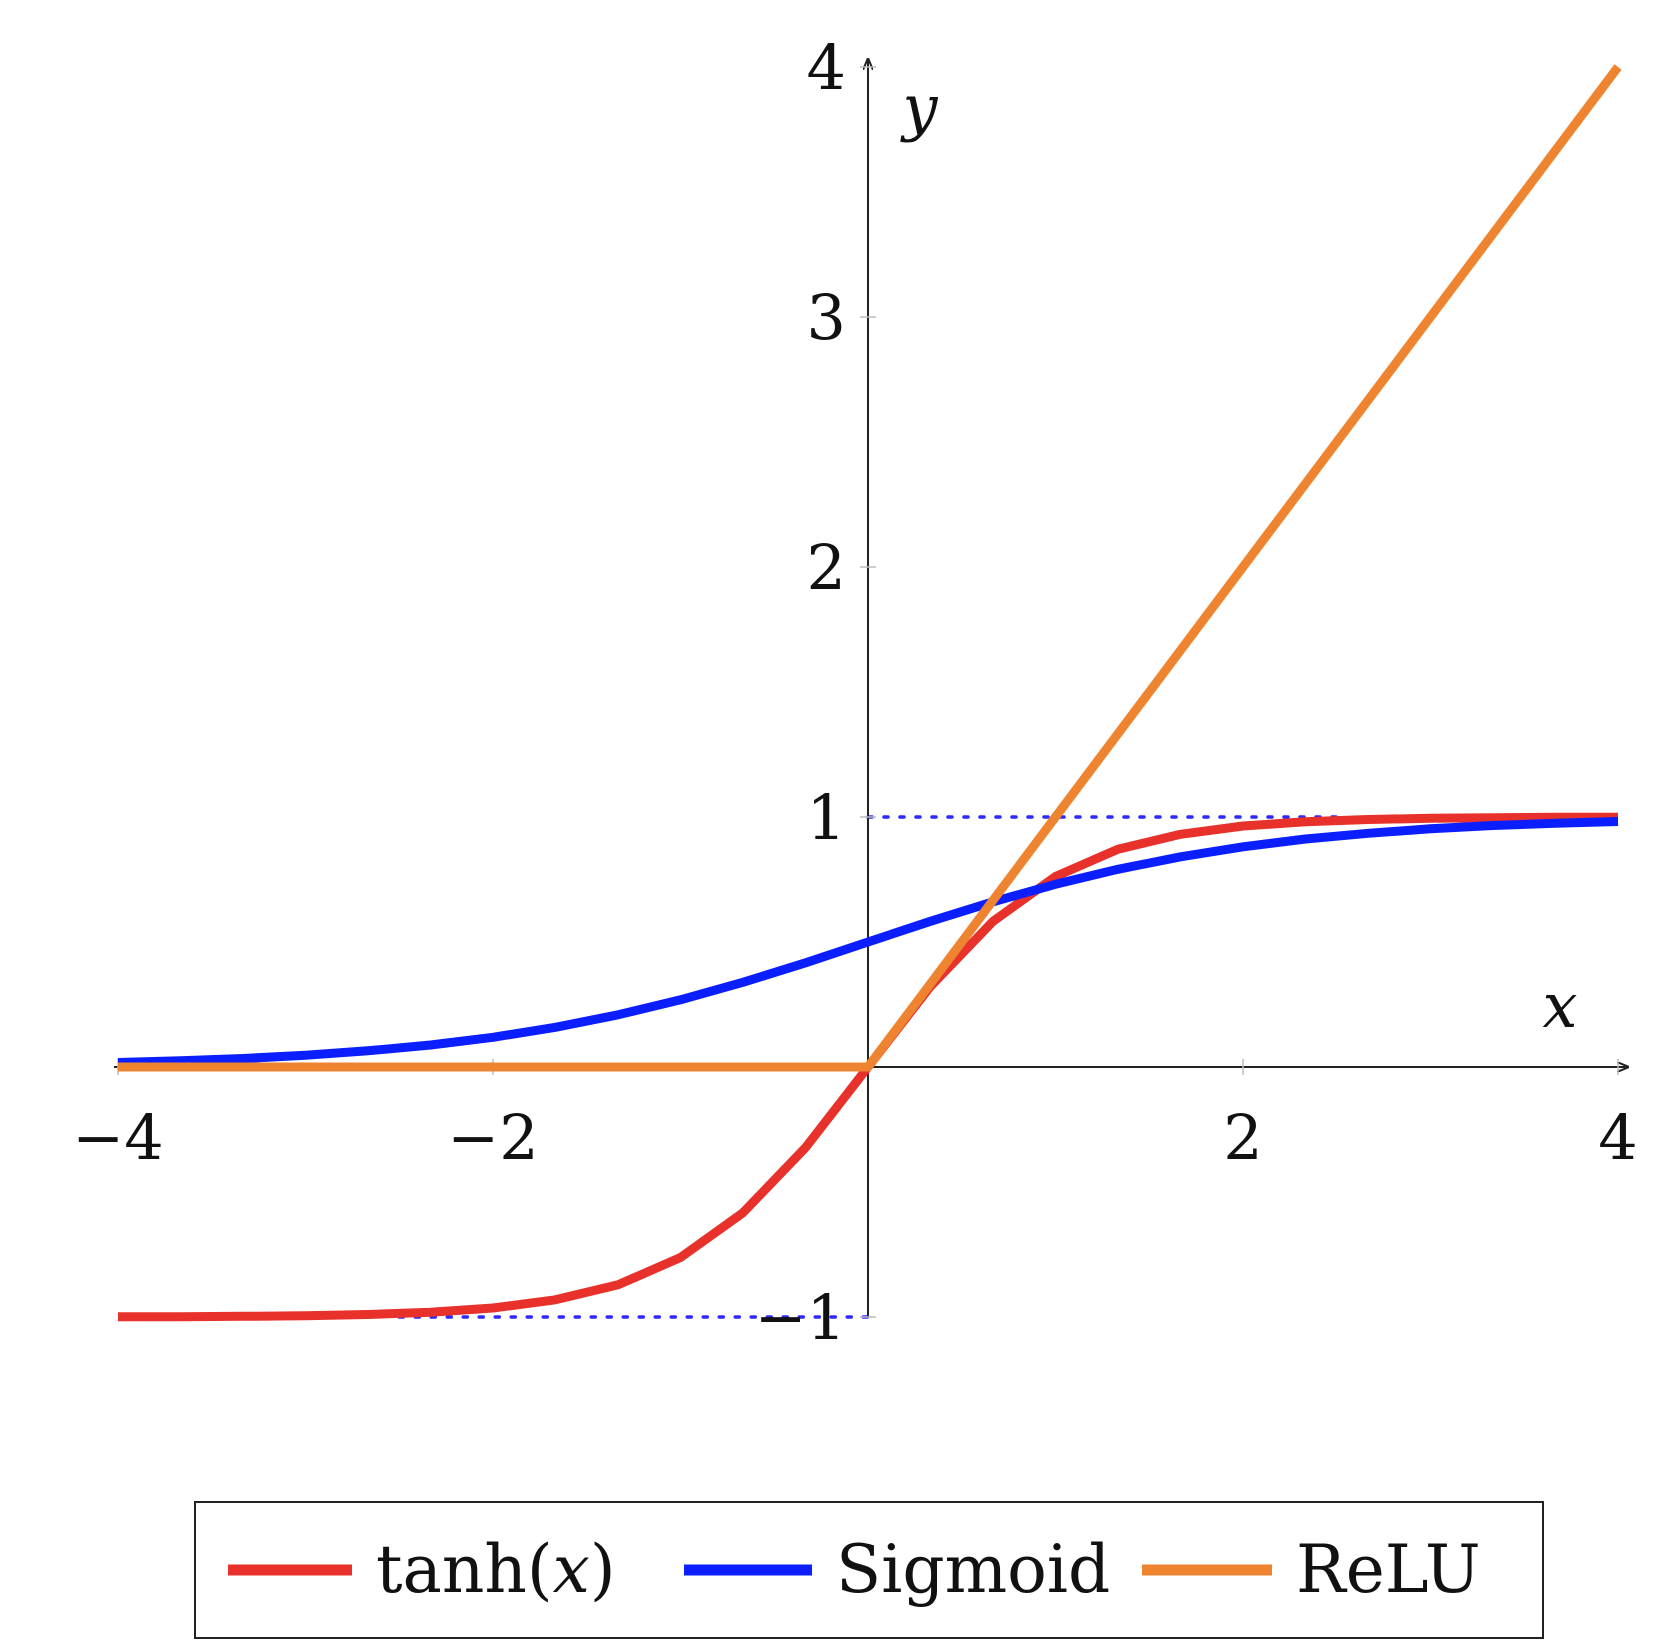 The width and height of the screenshot is (1666, 1650). Describe the element at coordinates (973, 1569) in the screenshot. I see `legend-label: Sigmoid` at that location.